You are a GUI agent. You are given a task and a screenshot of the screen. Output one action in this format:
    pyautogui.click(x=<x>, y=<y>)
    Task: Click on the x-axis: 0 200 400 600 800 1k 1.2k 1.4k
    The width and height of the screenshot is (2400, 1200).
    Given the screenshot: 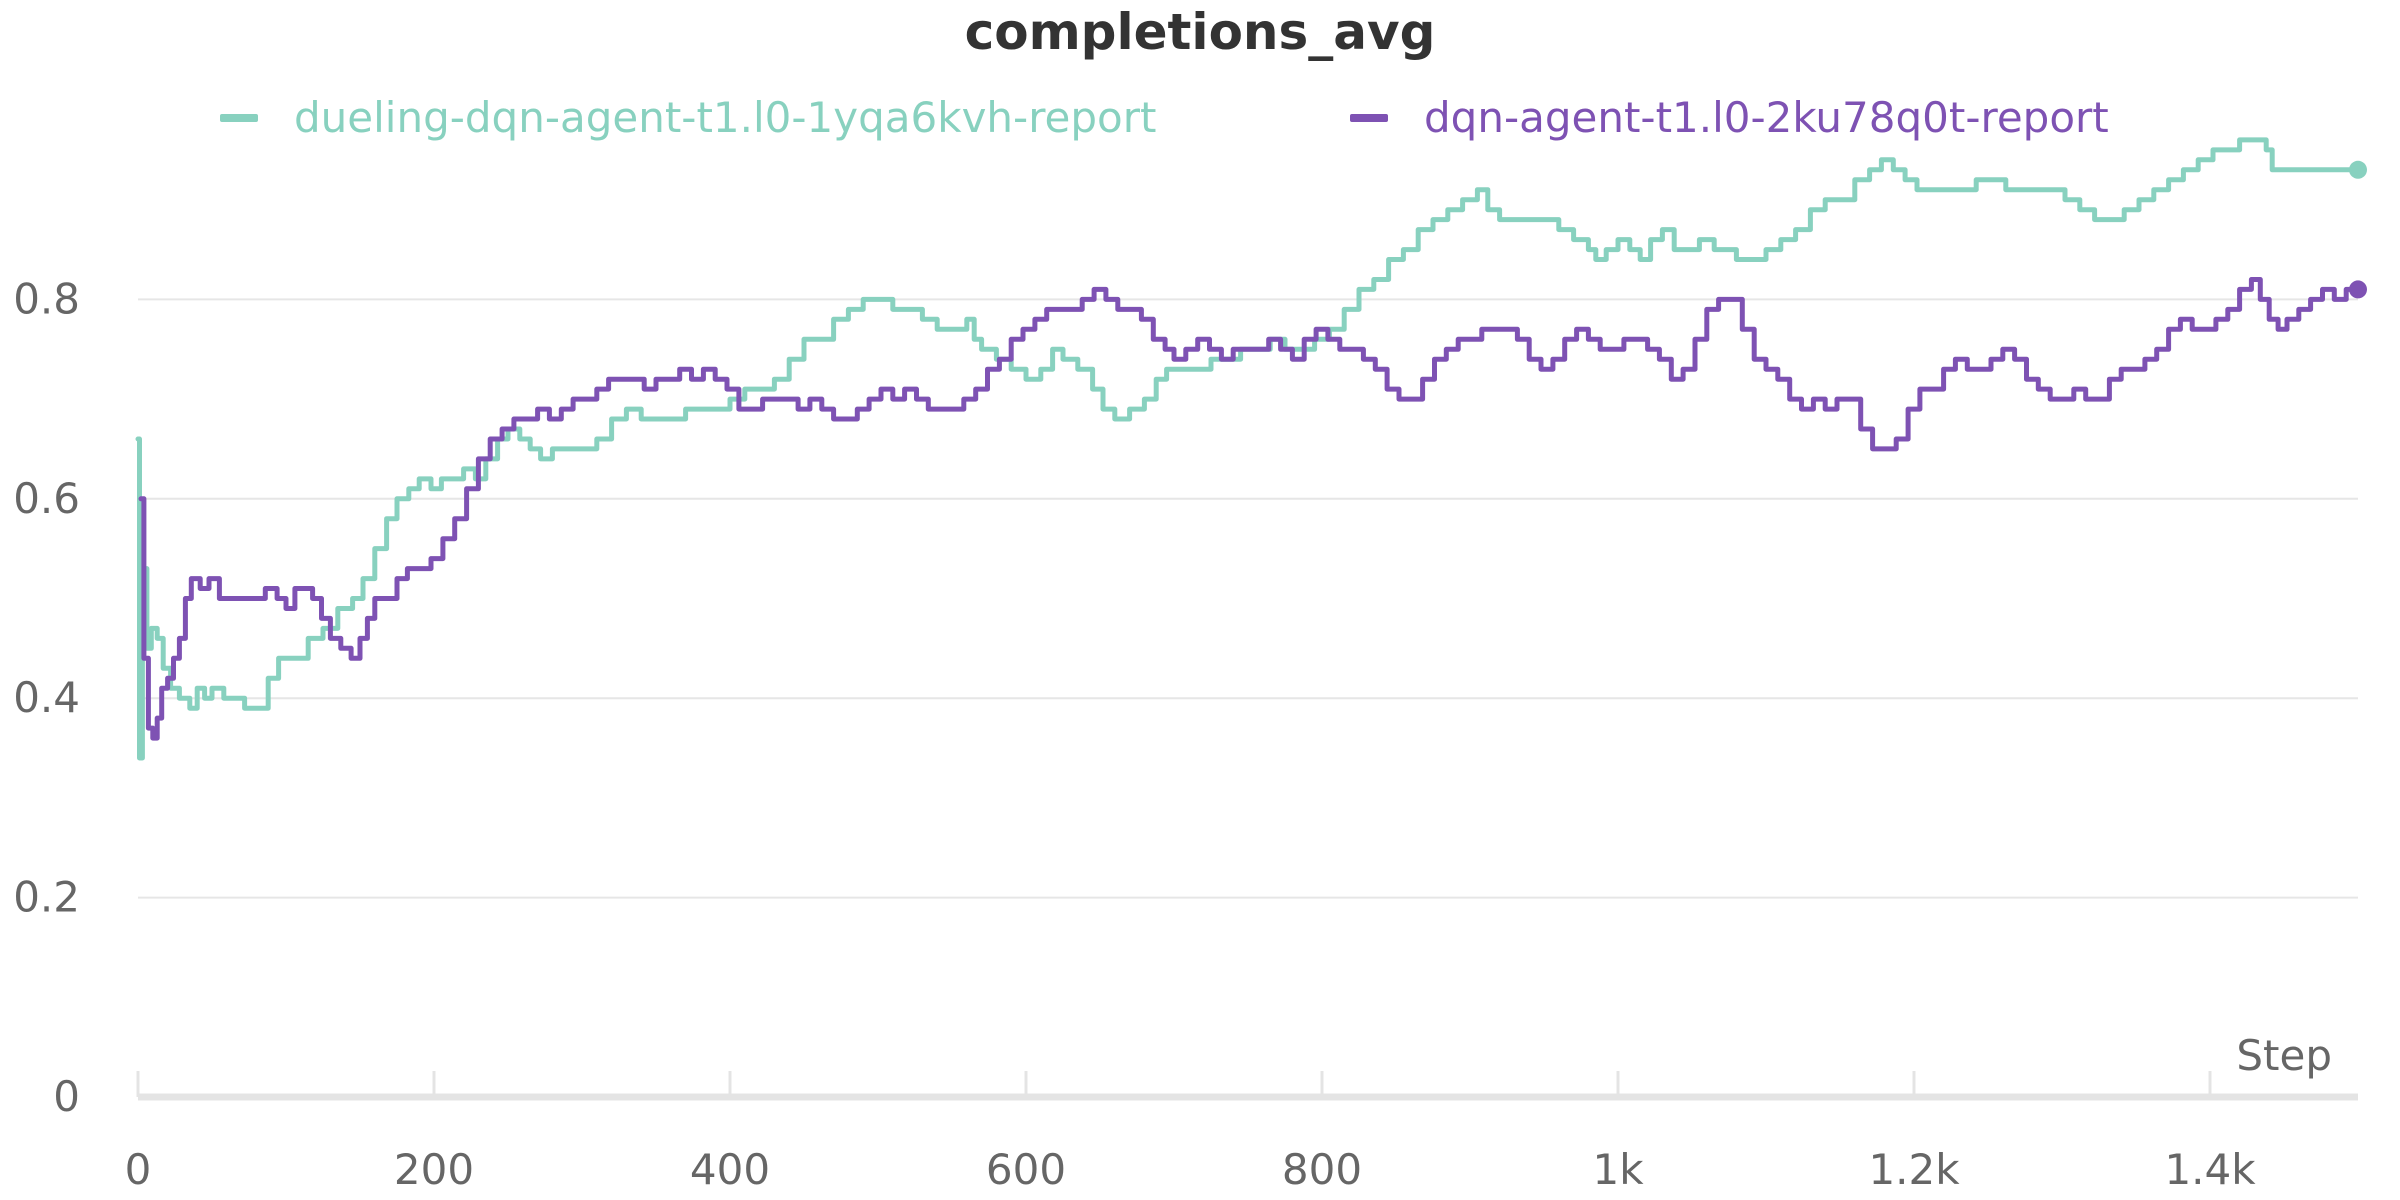 What is the action you would take?
    pyautogui.click(x=1241, y=1132)
    